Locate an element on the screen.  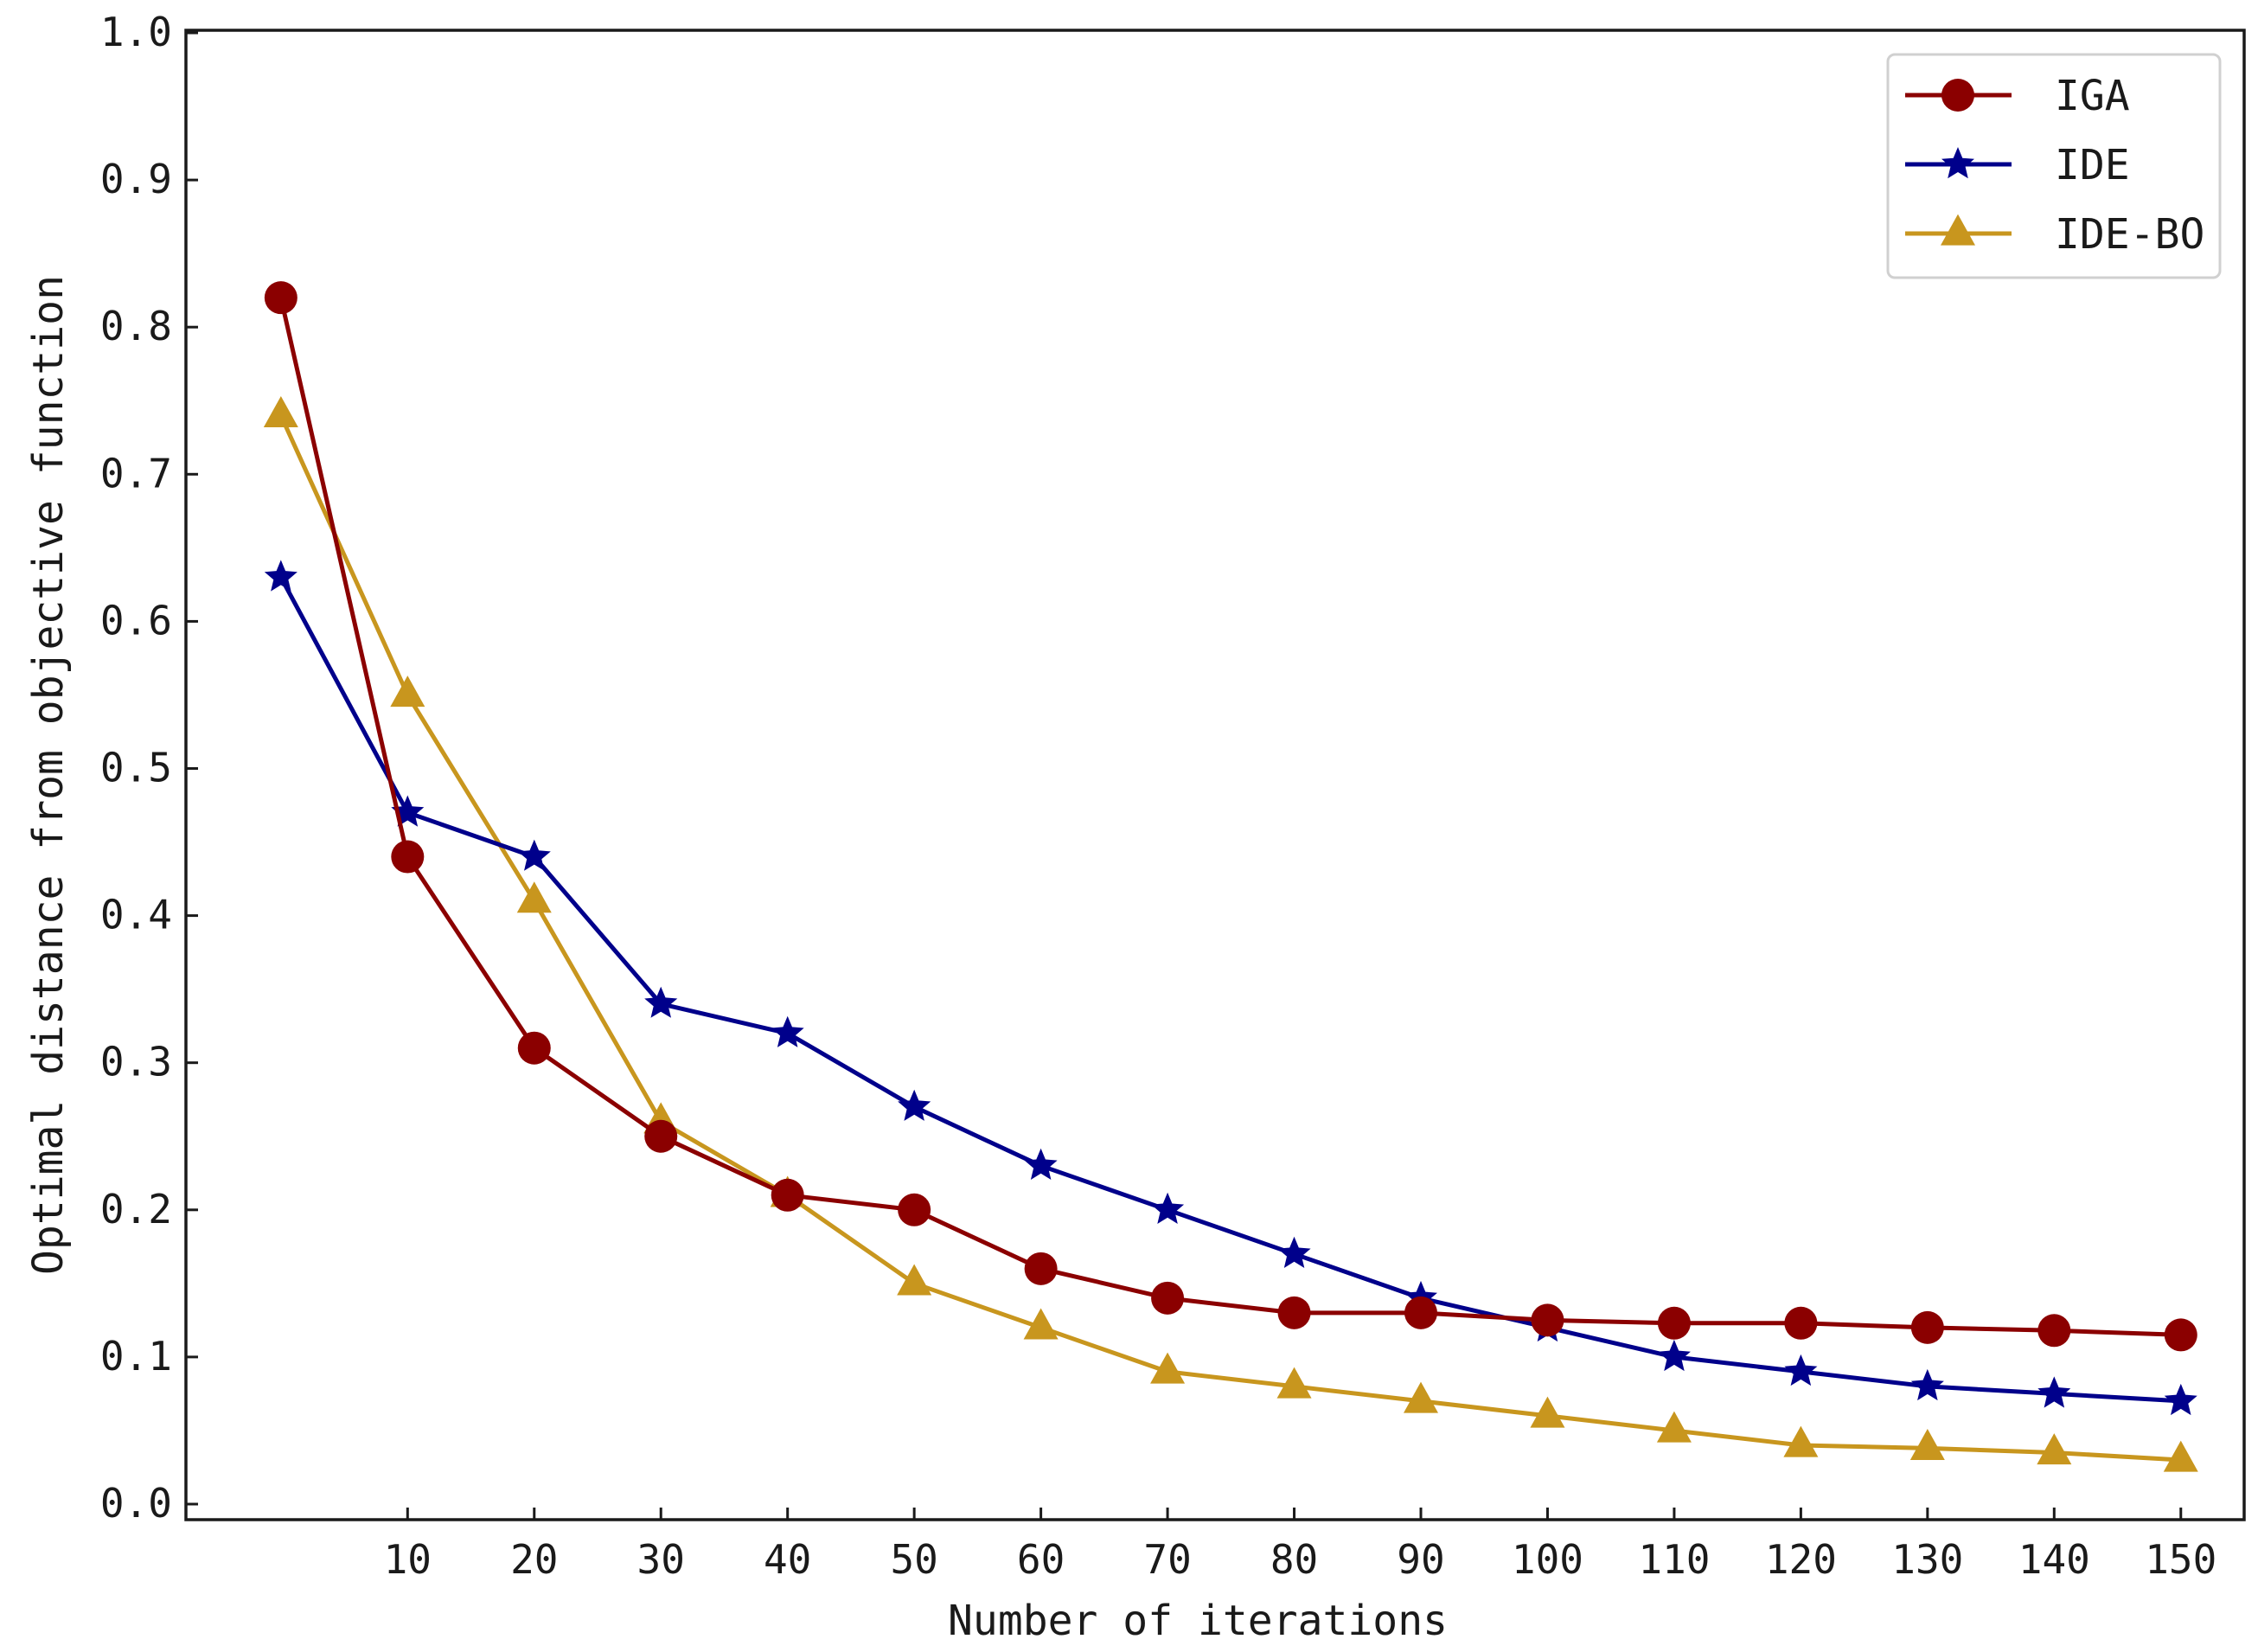
x-tick-label: 60 is located at coordinates (1041, 1559).